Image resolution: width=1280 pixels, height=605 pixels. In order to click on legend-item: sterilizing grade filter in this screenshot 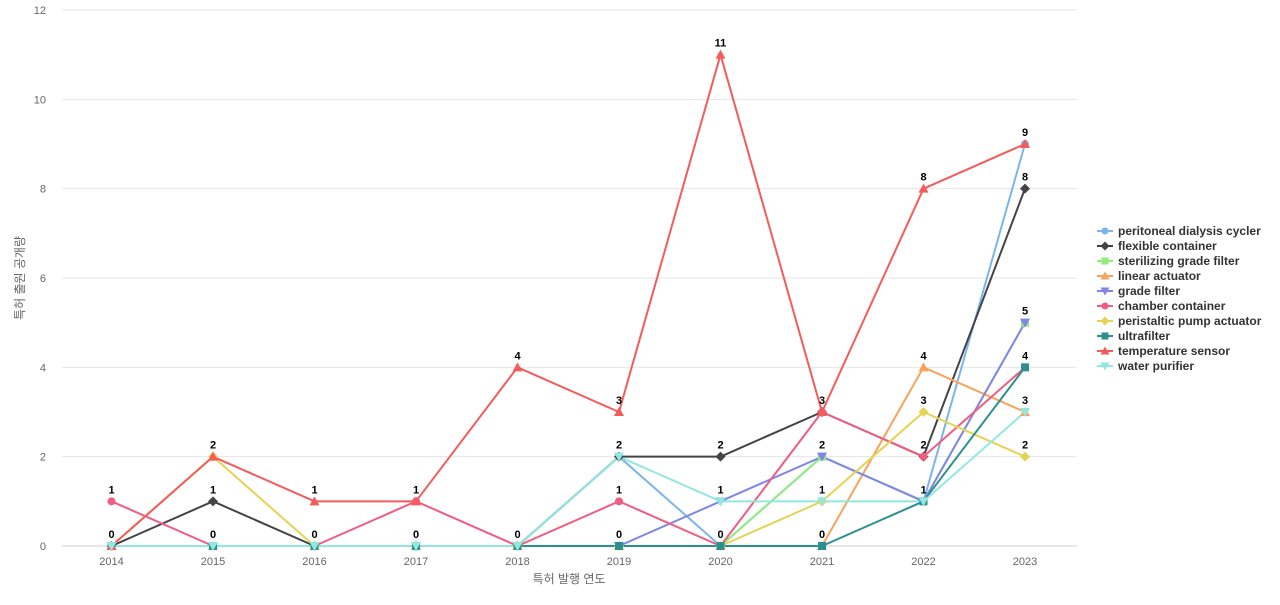, I will do `click(1168, 261)`.